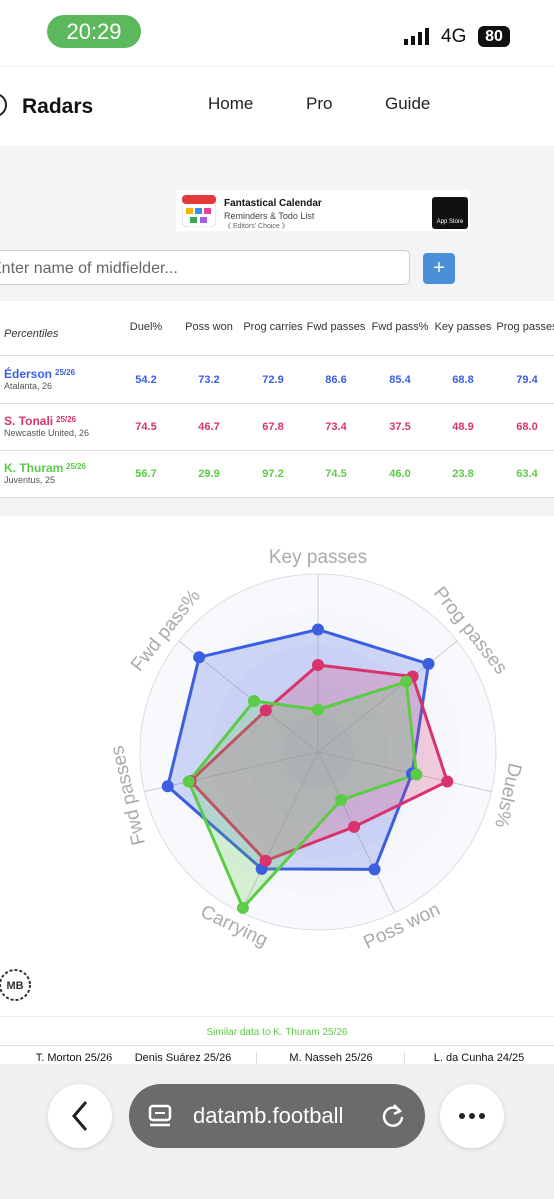  I want to click on percentile-value: 56.7, so click(146, 474).